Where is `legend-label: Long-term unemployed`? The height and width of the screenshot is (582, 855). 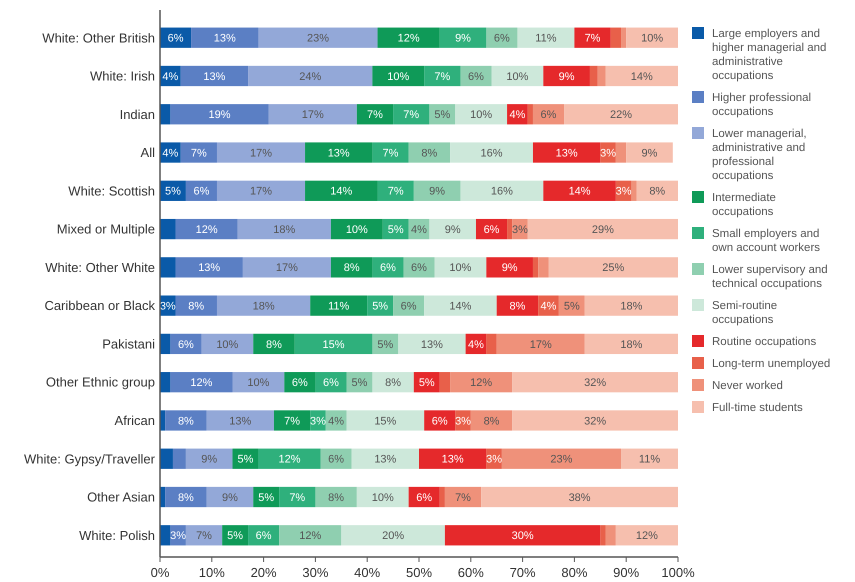
legend-label: Long-term unemployed is located at coordinates (771, 364).